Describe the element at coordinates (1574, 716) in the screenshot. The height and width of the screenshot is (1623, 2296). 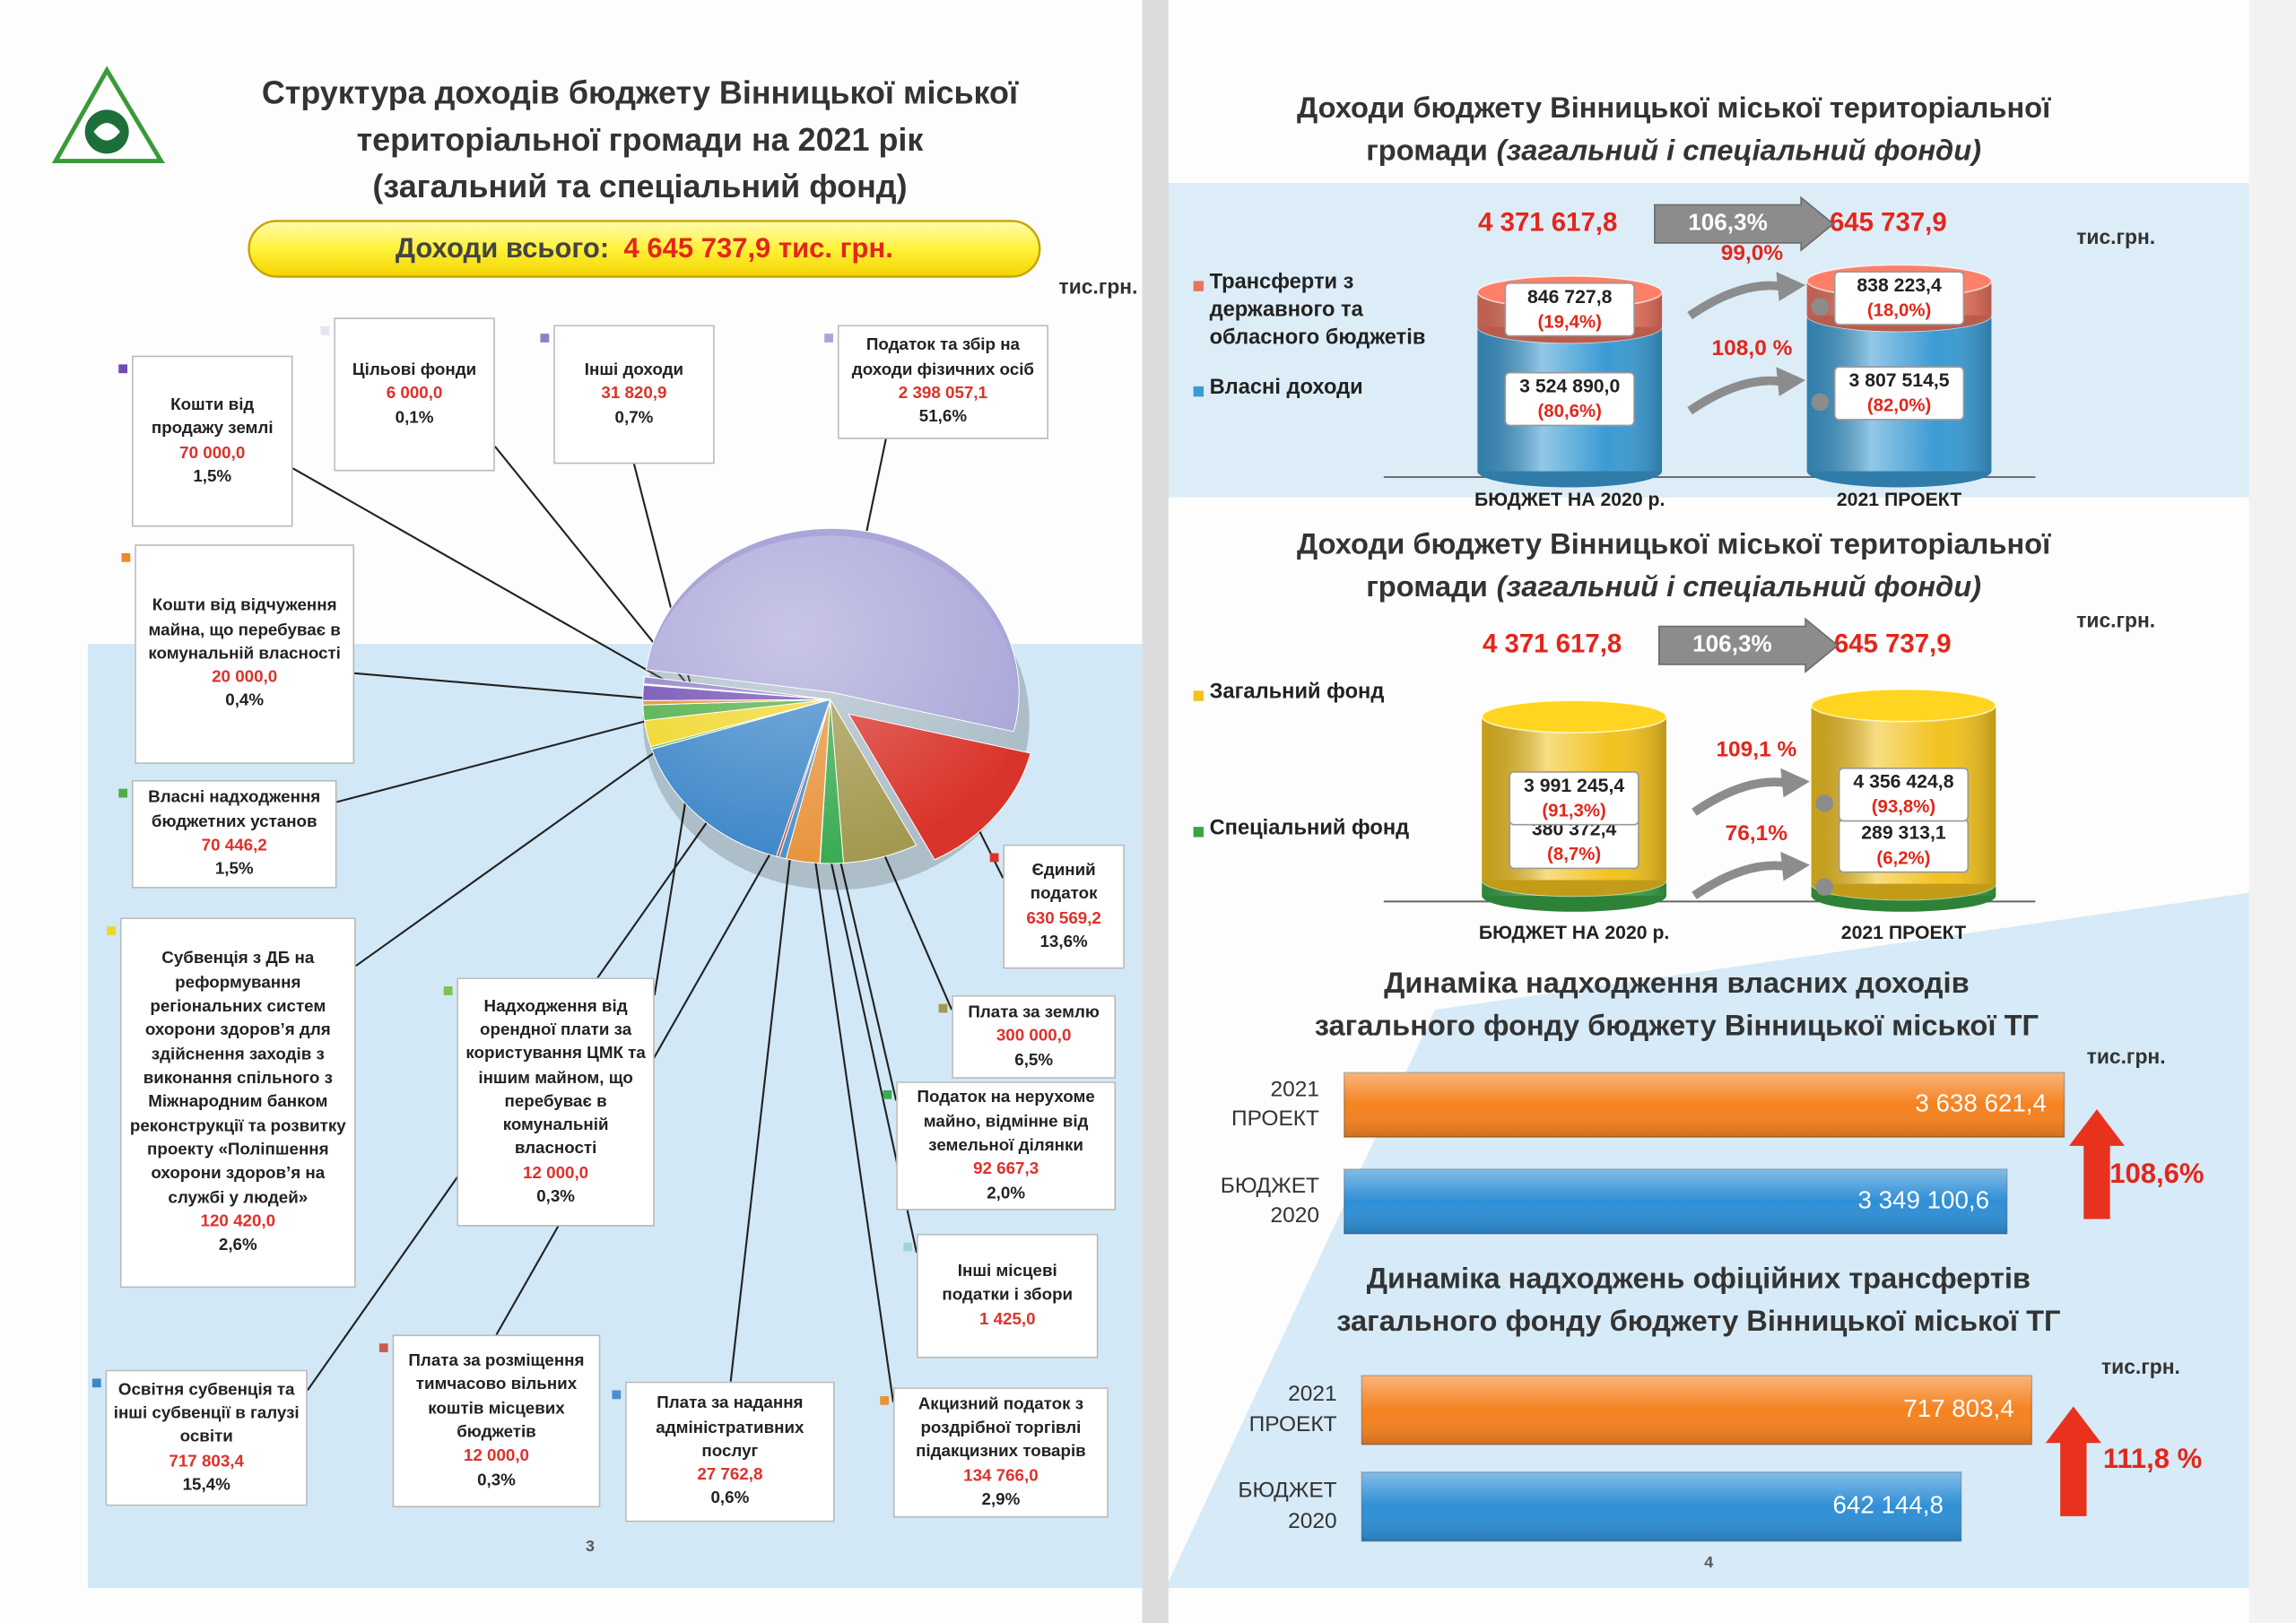
I see `cylinder-top` at that location.